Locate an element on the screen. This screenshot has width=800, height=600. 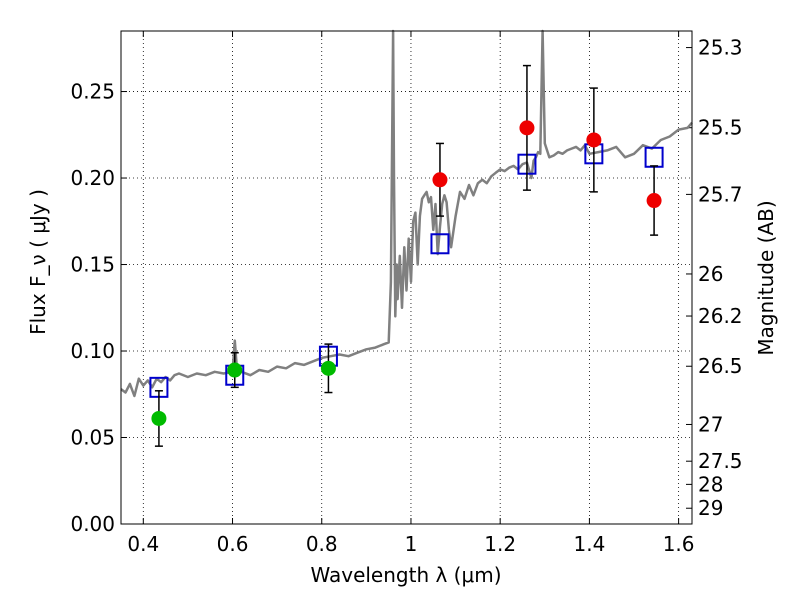
model-square is located at coordinates (440, 244).